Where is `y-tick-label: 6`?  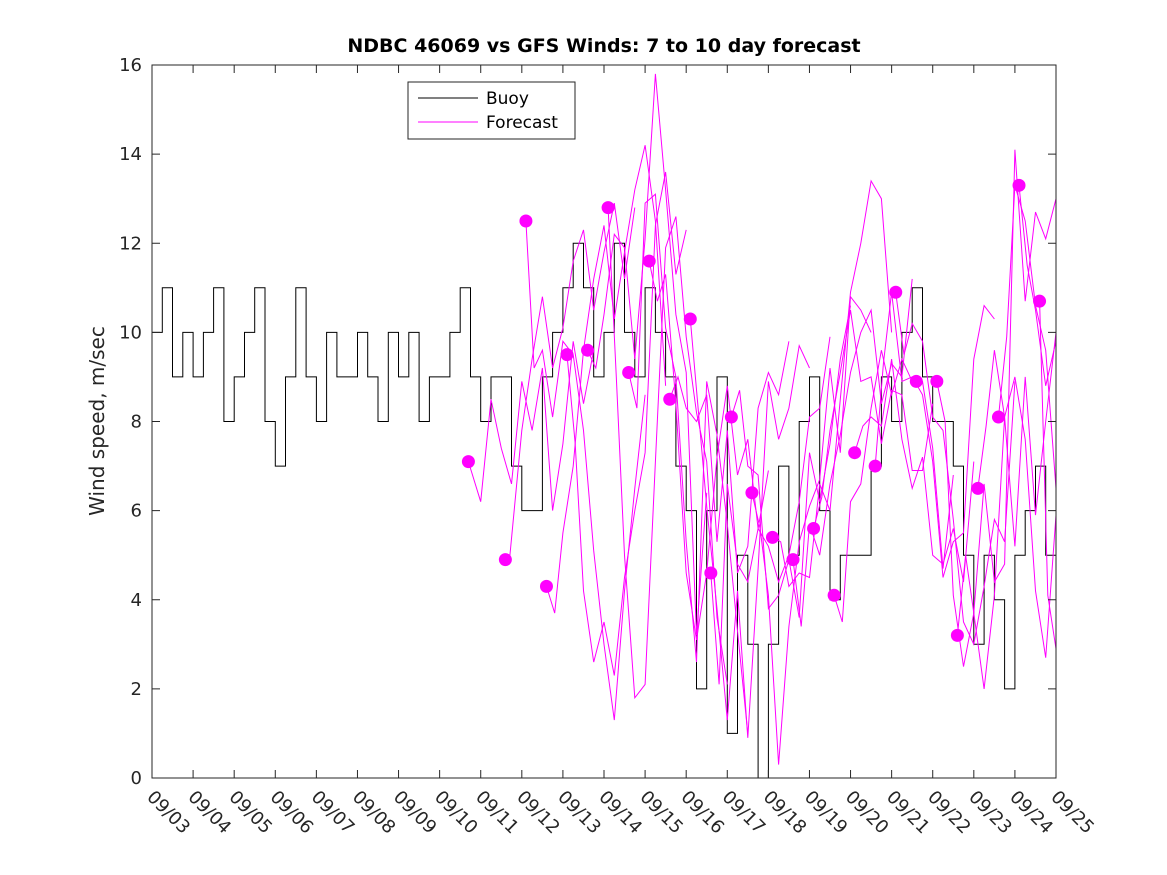 y-tick-label: 6 is located at coordinates (136, 511).